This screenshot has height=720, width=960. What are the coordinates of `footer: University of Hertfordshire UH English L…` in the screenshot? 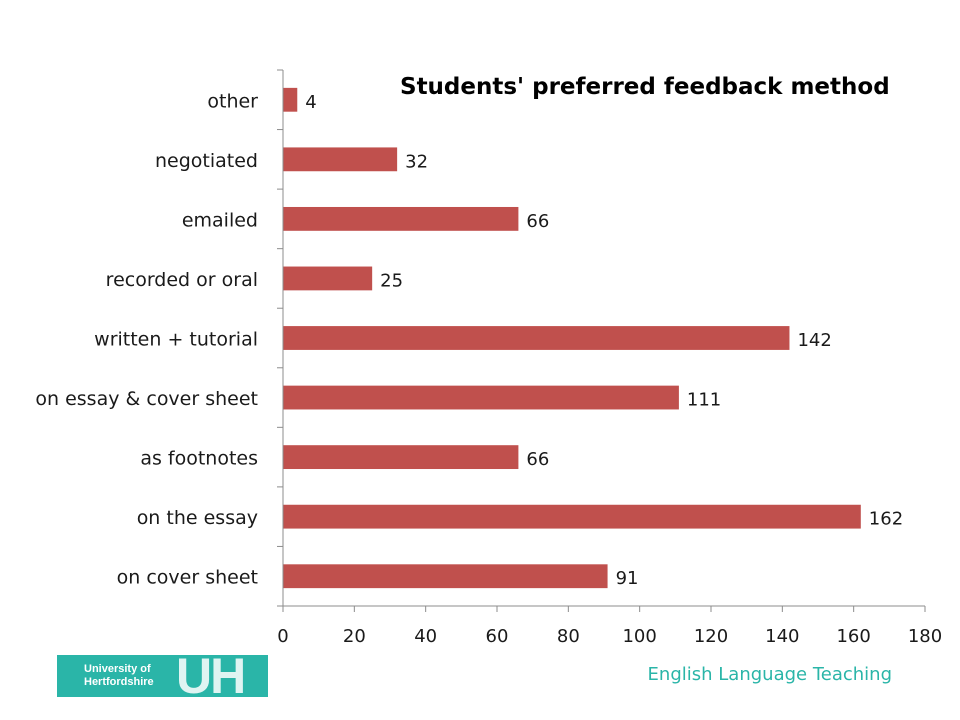 It's located at (480, 676).